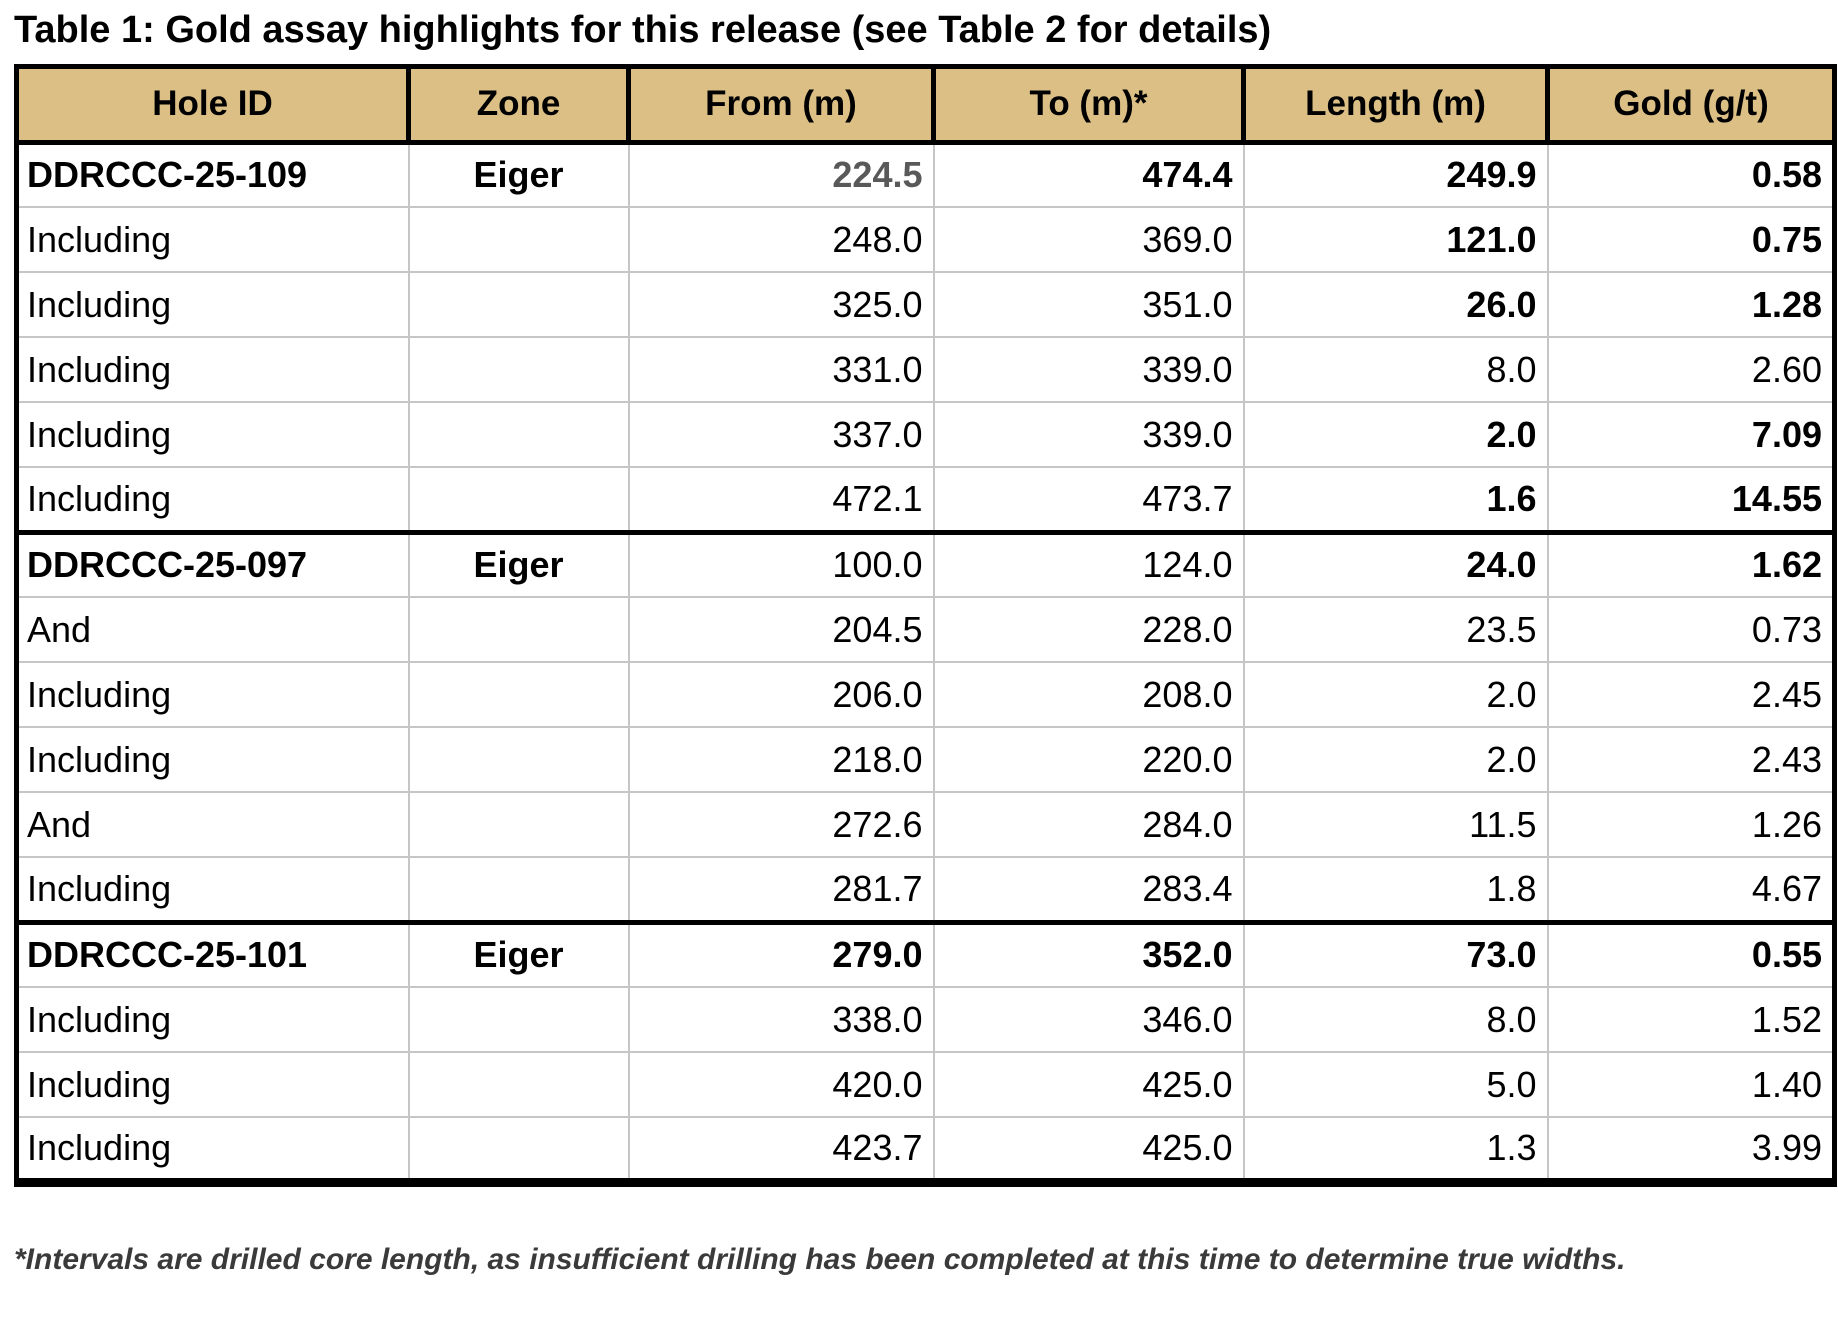 The width and height of the screenshot is (1838, 1340). Describe the element at coordinates (1395, 825) in the screenshot. I see `cell-length: 11.5` at that location.